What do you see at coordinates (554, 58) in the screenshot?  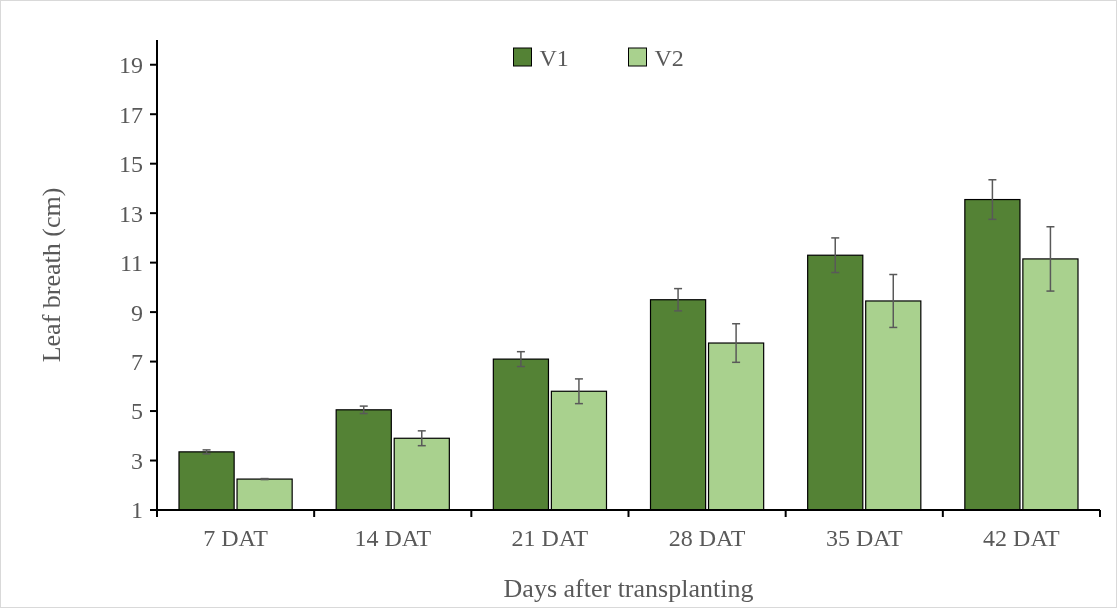 I see `legend-label: V1` at bounding box center [554, 58].